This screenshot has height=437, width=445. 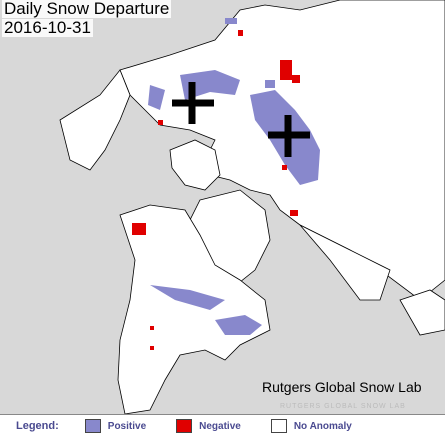 What do you see at coordinates (422, 312) in the screenshot?
I see `africa` at bounding box center [422, 312].